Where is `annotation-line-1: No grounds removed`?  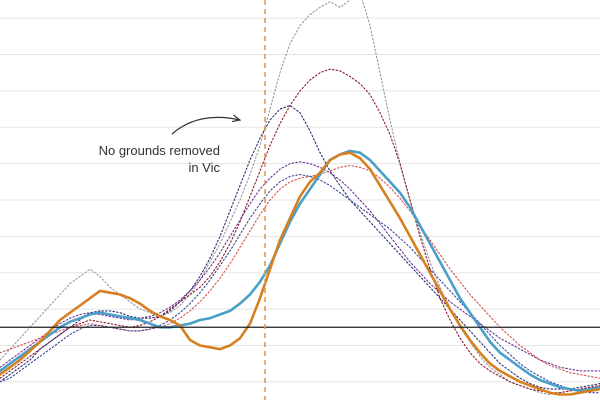 annotation-line-1: No grounds removed is located at coordinates (159, 150).